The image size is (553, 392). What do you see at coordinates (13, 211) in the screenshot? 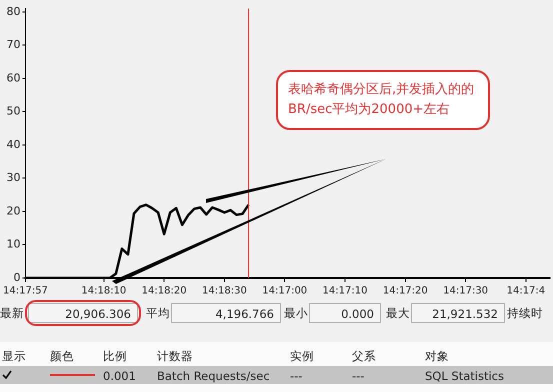
I see `y-tick-label: 20` at bounding box center [13, 211].